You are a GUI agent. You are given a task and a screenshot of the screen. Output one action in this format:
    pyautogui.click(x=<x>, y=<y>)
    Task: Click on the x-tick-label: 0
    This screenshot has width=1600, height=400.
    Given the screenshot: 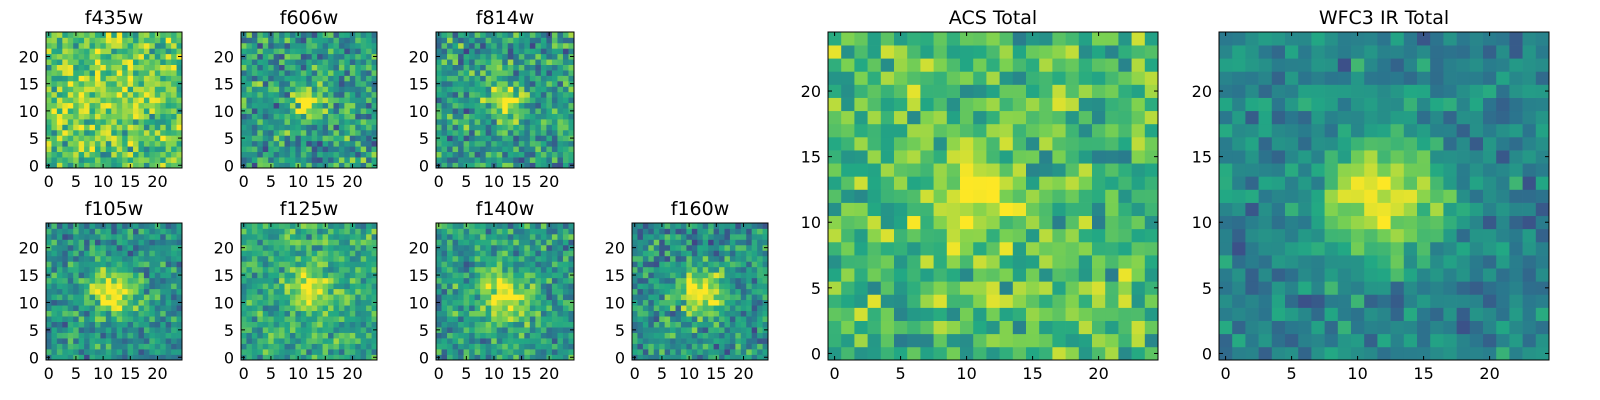 What is the action you would take?
    pyautogui.click(x=49, y=373)
    